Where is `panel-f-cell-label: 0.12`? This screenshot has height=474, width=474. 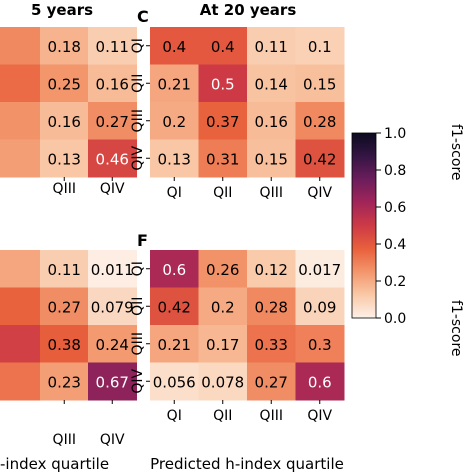 panel-f-cell-label: 0.12 is located at coordinates (271, 270).